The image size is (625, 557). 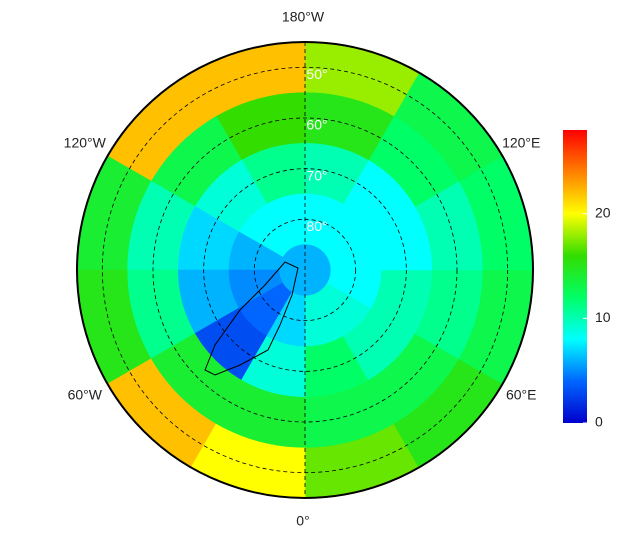 What do you see at coordinates (316, 74) in the screenshot?
I see `lat-label: 50°` at bounding box center [316, 74].